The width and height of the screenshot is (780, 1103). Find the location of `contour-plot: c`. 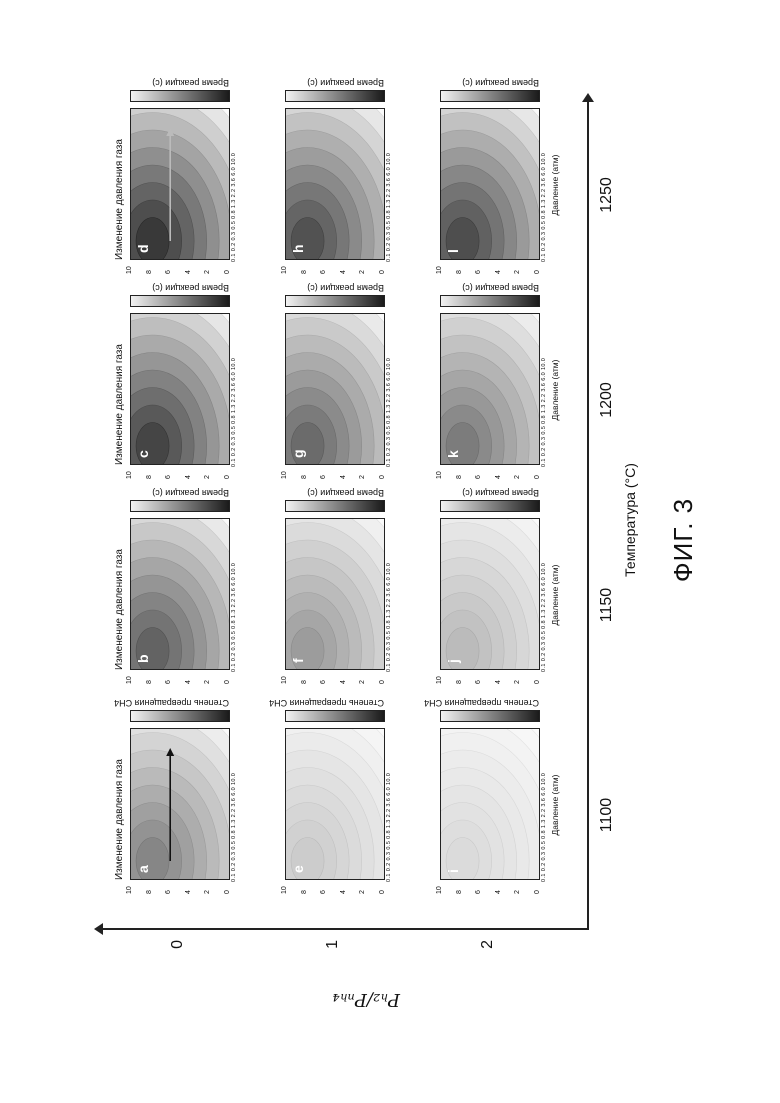

contour-plot: c is located at coordinates (180, 389).